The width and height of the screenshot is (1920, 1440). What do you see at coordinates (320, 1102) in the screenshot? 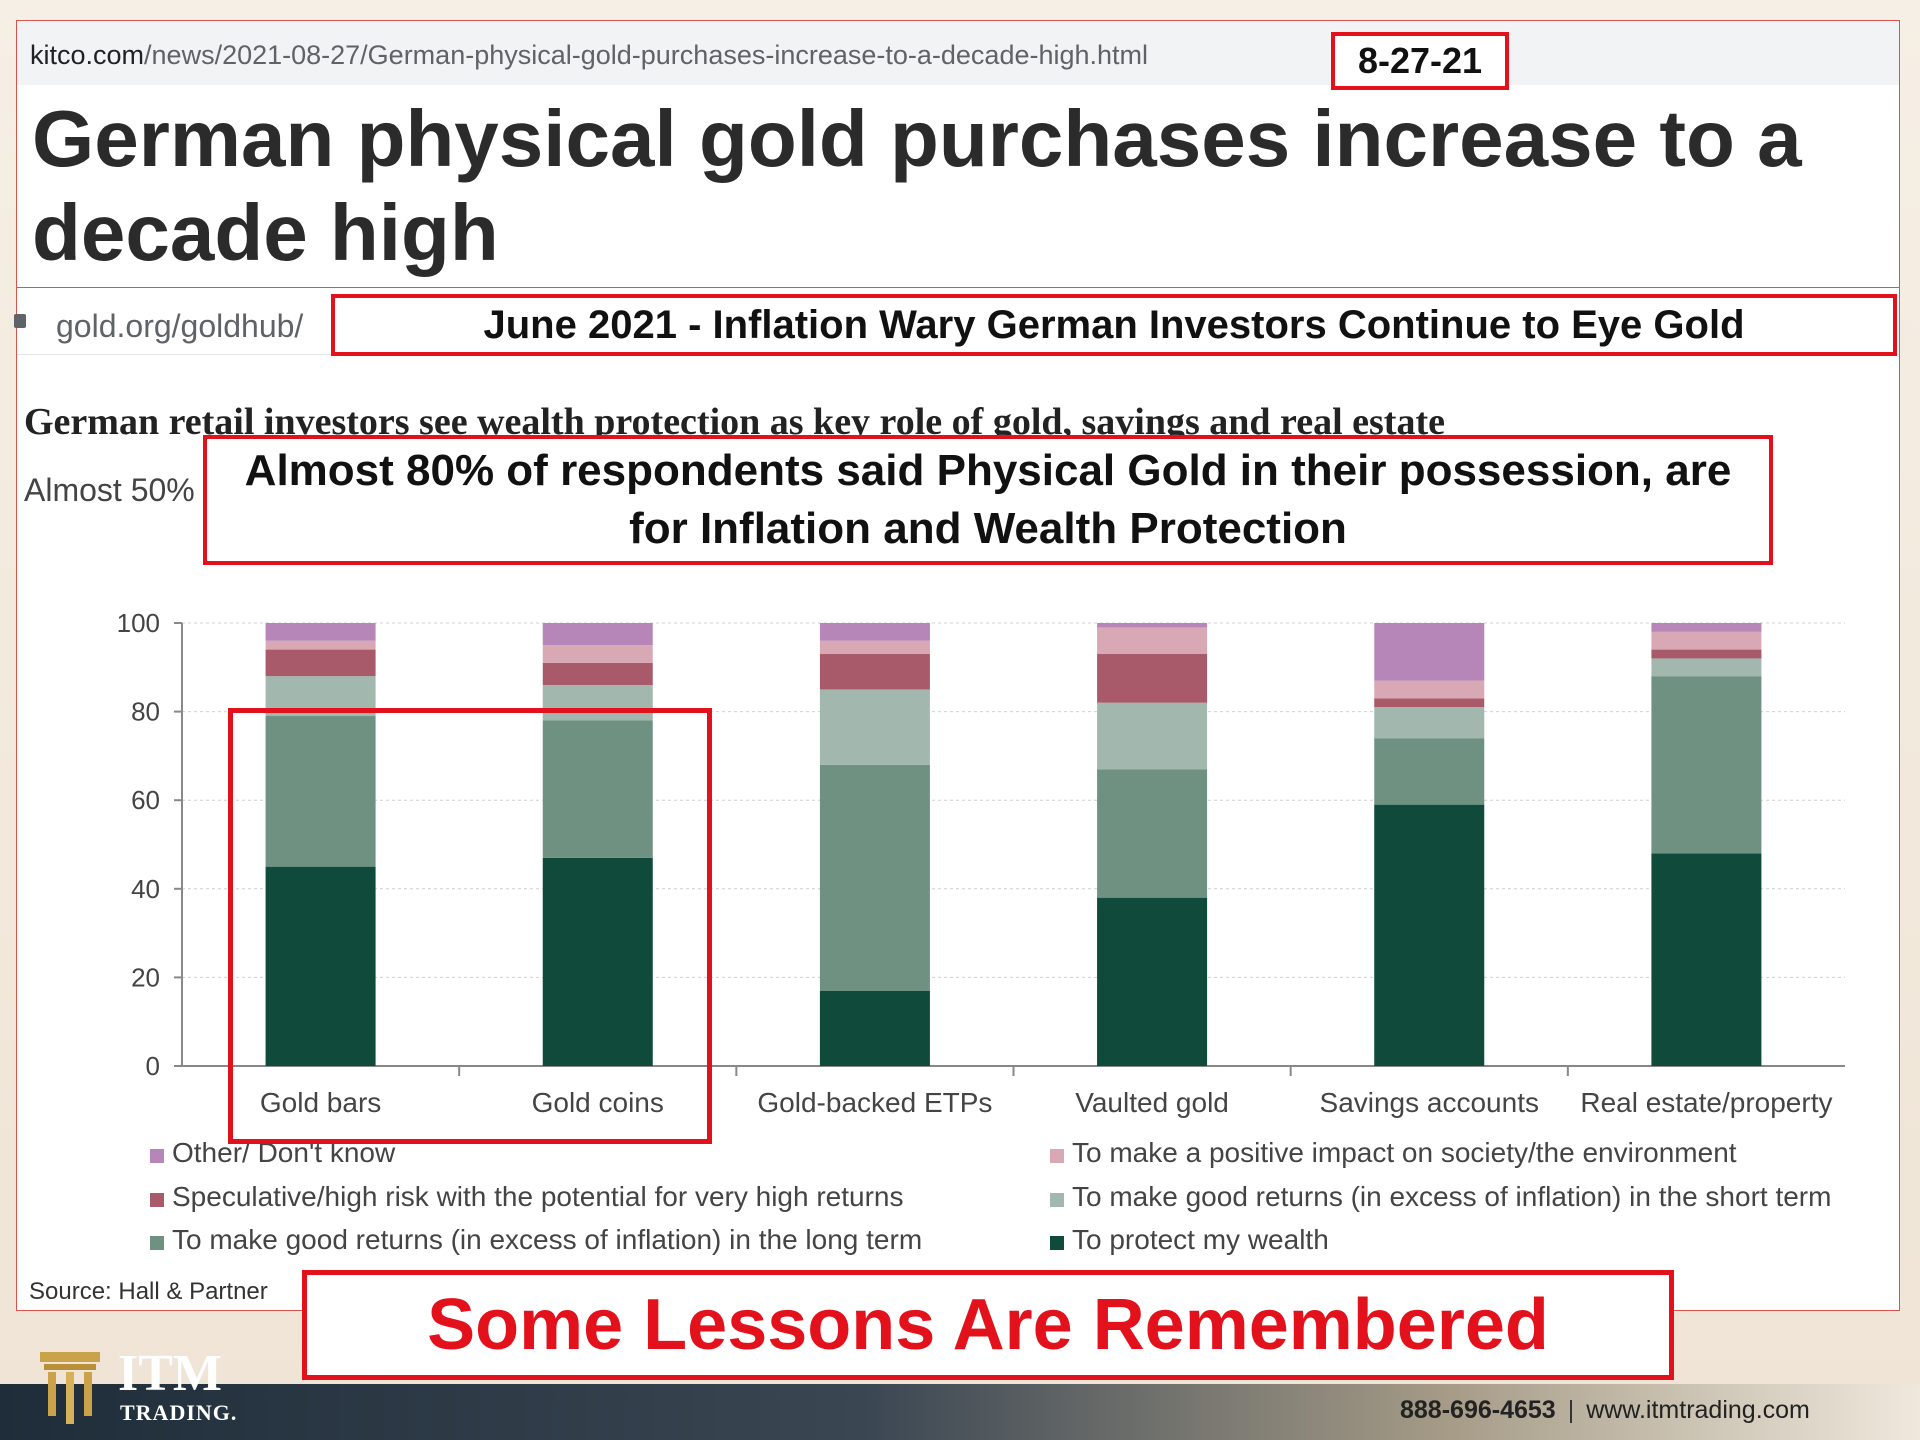
I see `x-tick-label: Gold bars` at bounding box center [320, 1102].